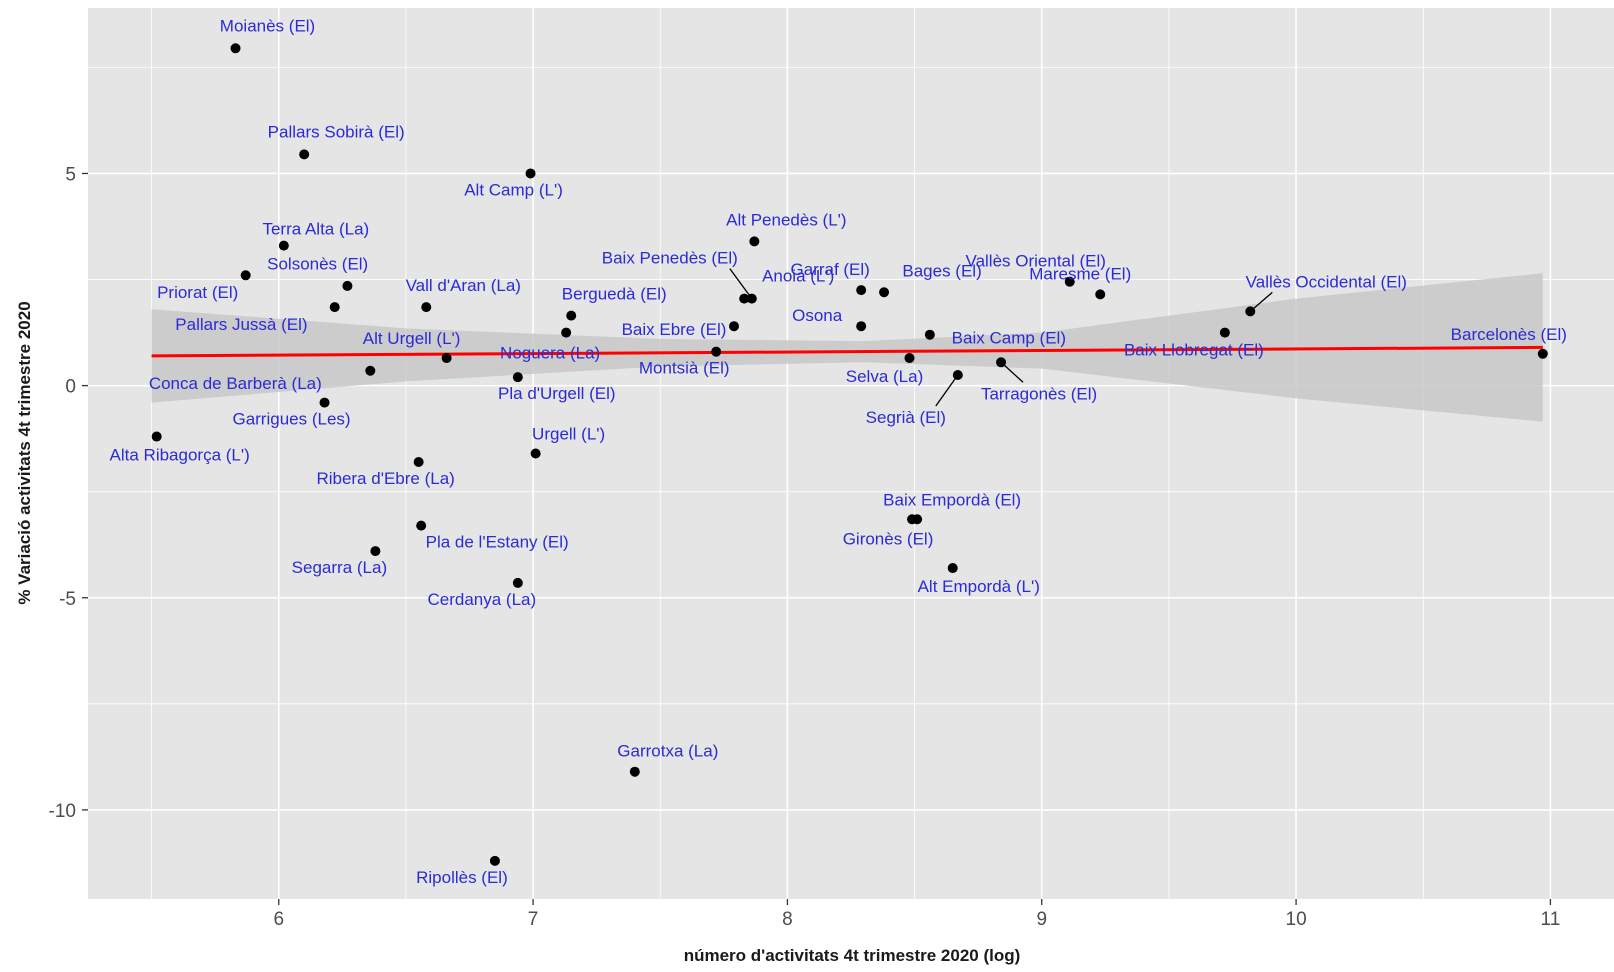 The width and height of the screenshot is (1614, 972). I want to click on trend-line, so click(847, 351).